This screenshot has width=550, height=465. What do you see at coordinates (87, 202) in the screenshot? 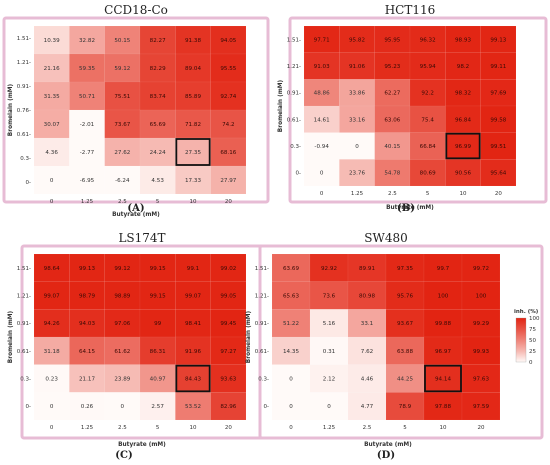
I see `x-tick-label: 1.25` at bounding box center [87, 202].